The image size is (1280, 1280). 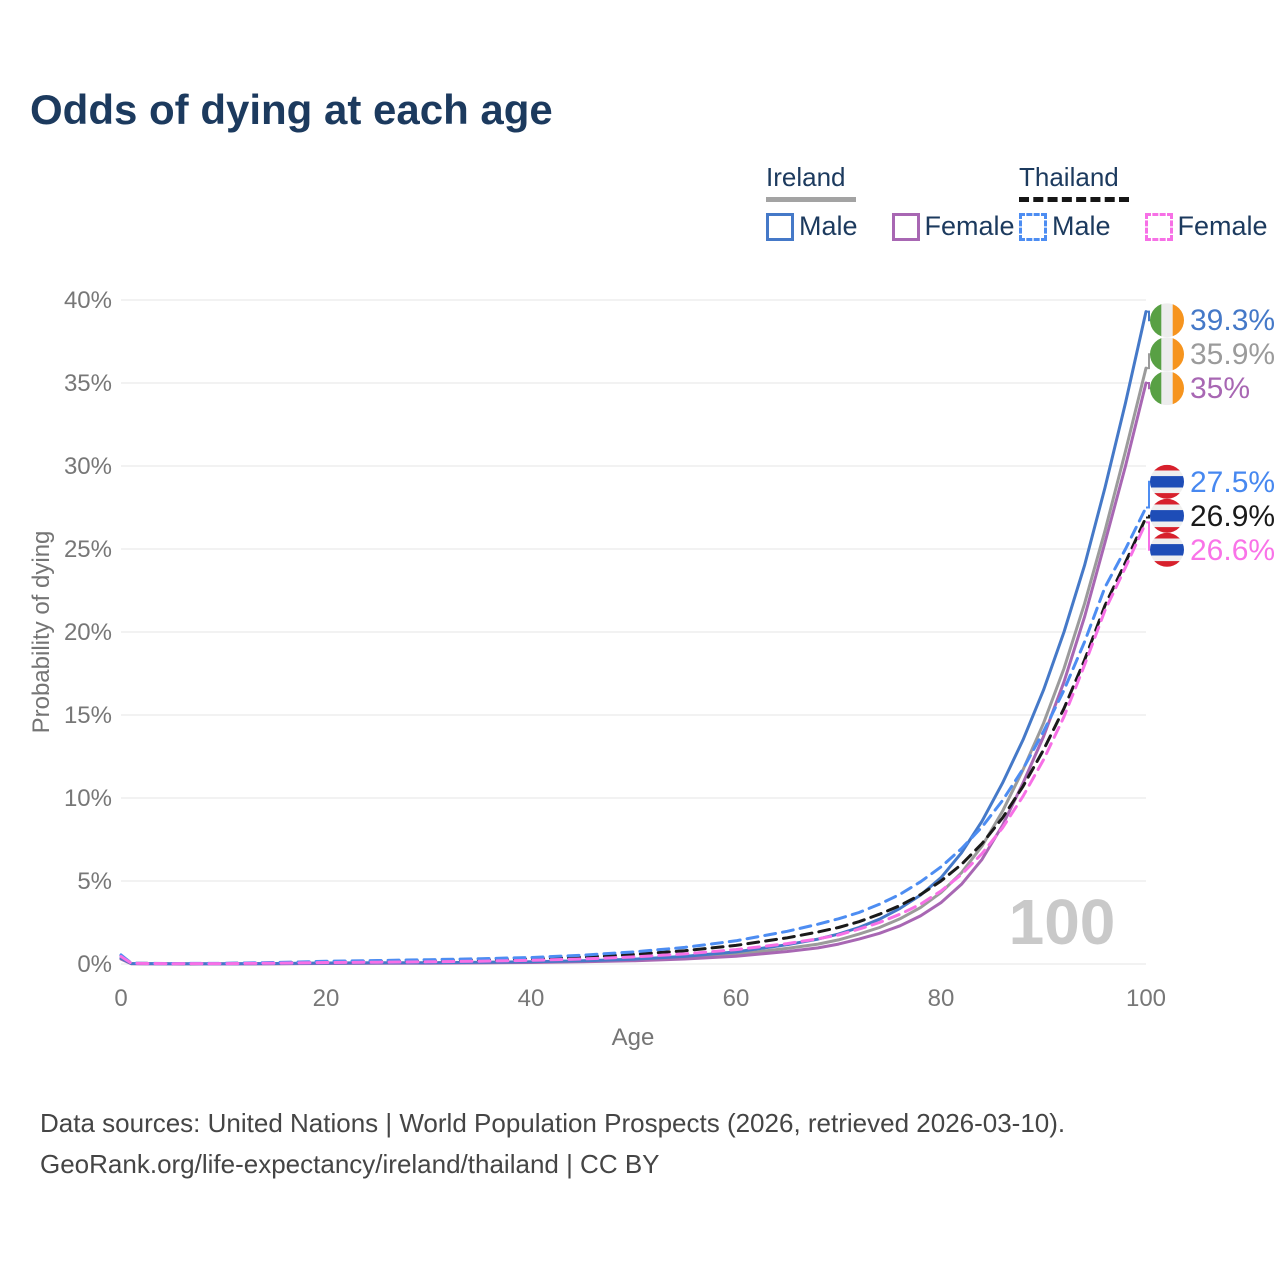 I want to click on x-tick-label-100: 100, so click(x=1146, y=998).